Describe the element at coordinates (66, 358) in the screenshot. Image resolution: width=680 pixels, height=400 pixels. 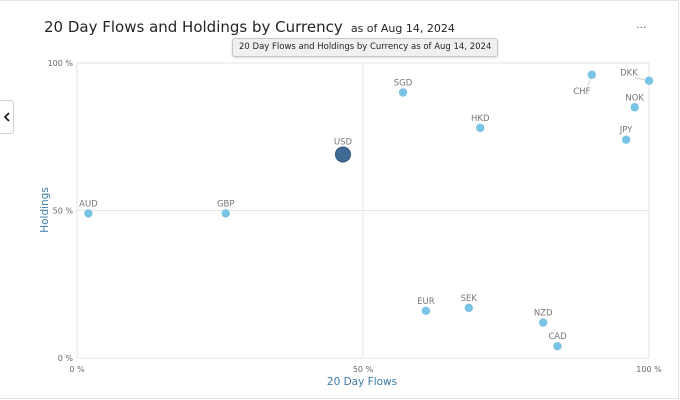
I see `y-tick-label: 0 %` at that location.